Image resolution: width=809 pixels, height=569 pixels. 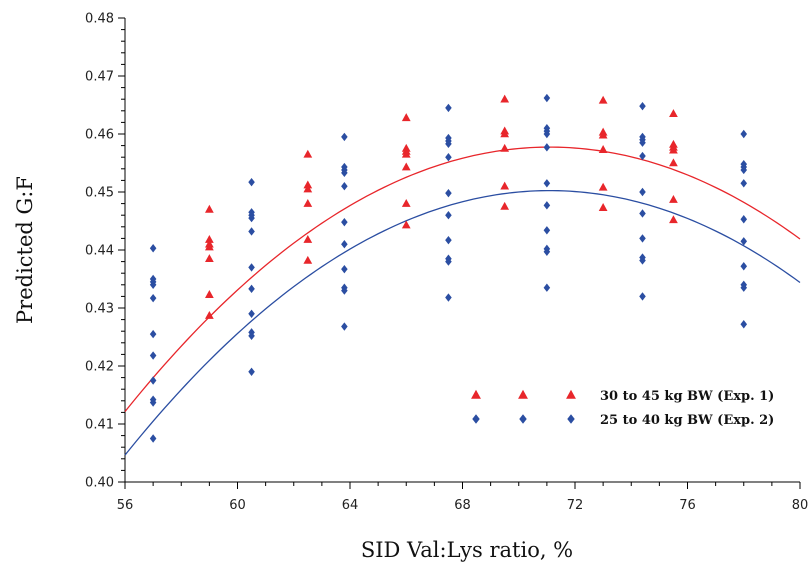 I want to click on x-axis-title: SID Val:Lys ratio, %, so click(x=467, y=550).